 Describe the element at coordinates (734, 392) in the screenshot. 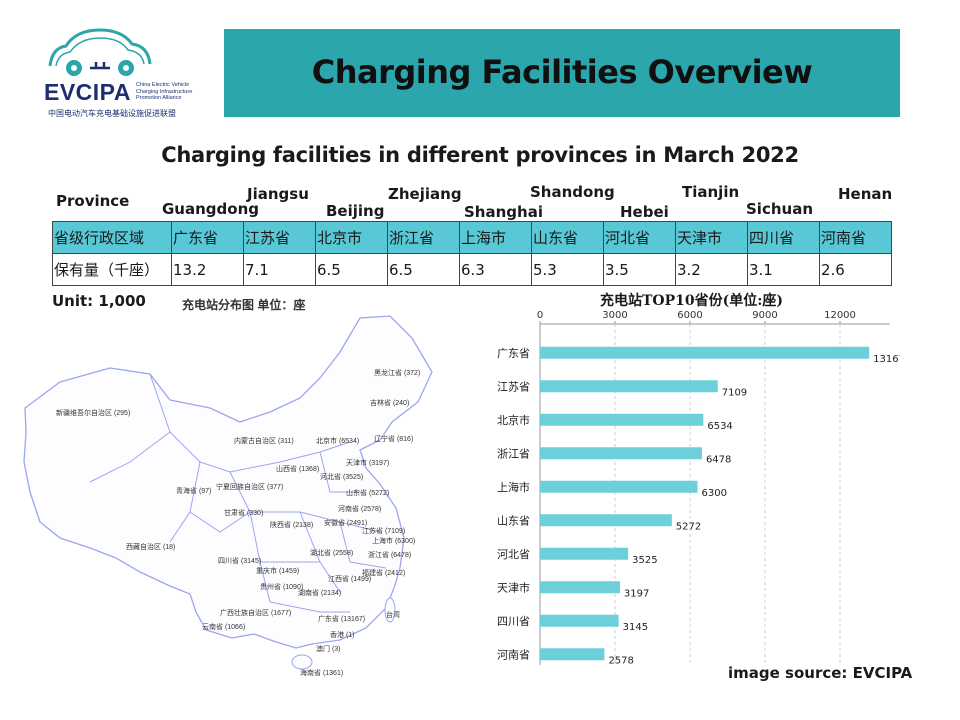

I see `data-label: 7109` at that location.